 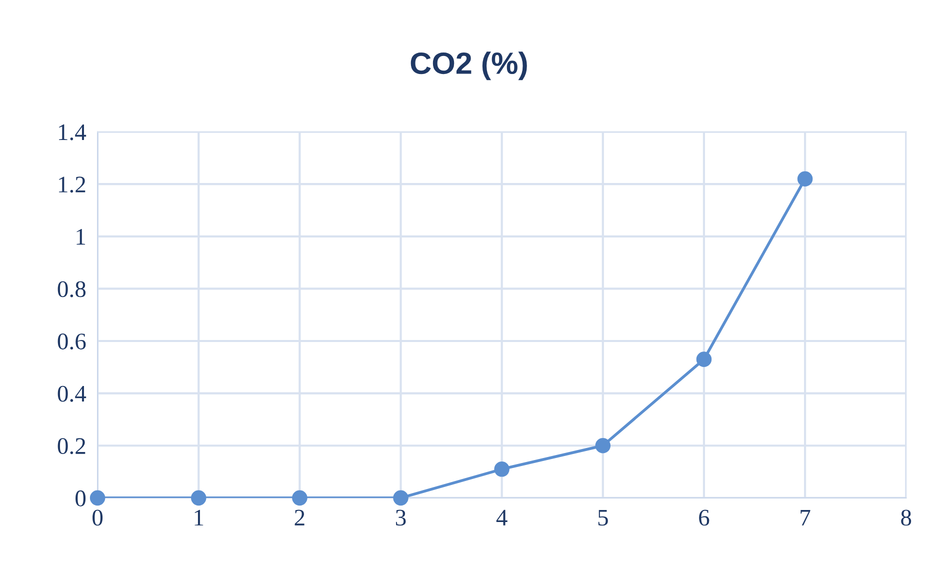 What do you see at coordinates (468, 66) in the screenshot?
I see `chart-title: CO2 (%)` at bounding box center [468, 66].